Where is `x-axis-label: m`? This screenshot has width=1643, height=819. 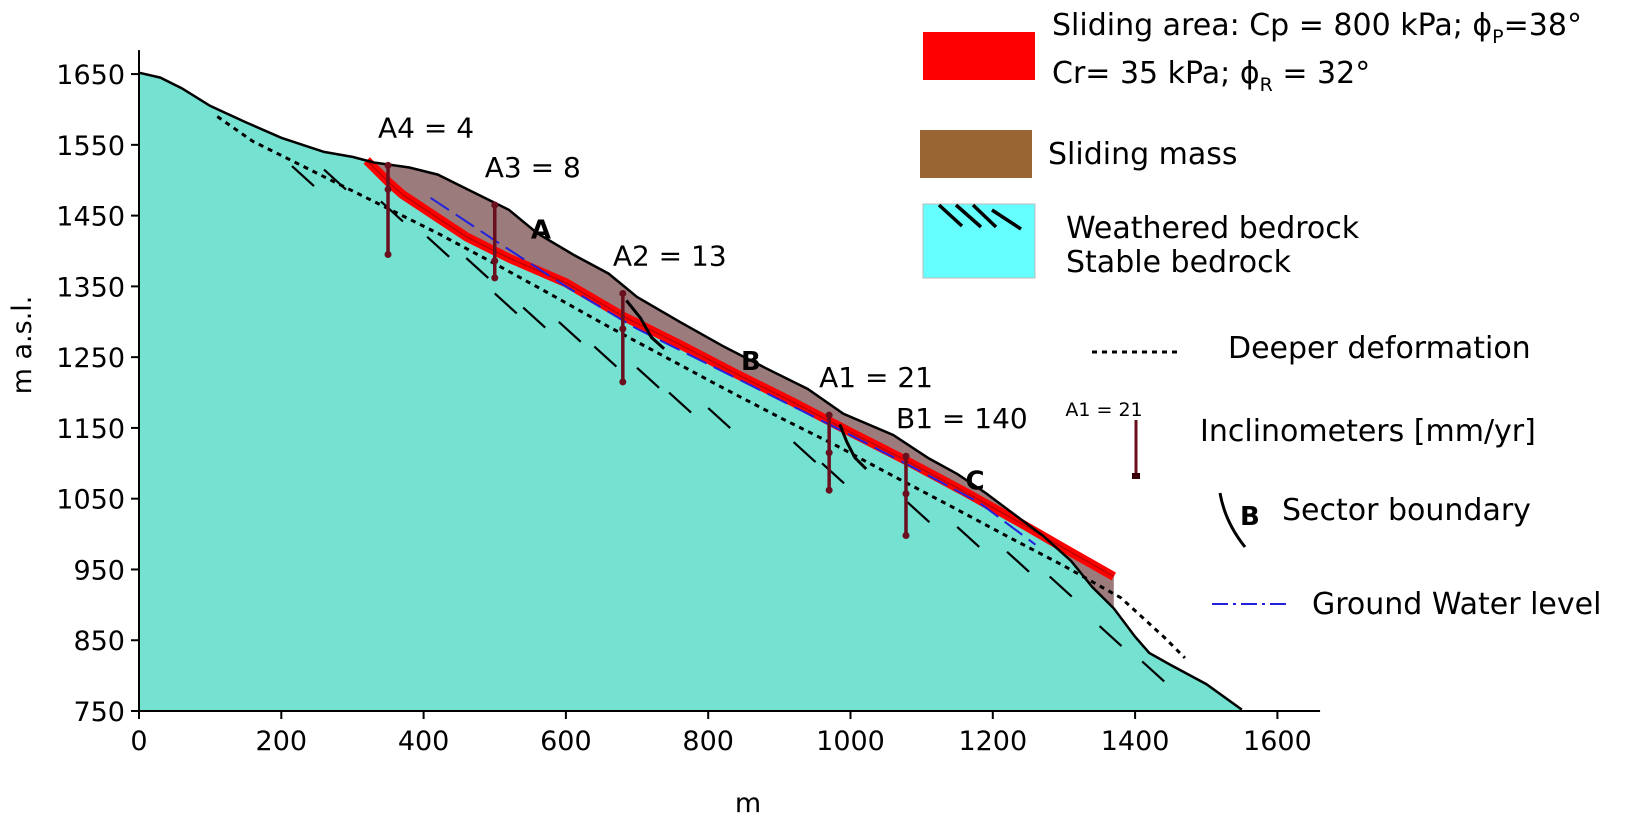
x-axis-label: m is located at coordinates (748, 803).